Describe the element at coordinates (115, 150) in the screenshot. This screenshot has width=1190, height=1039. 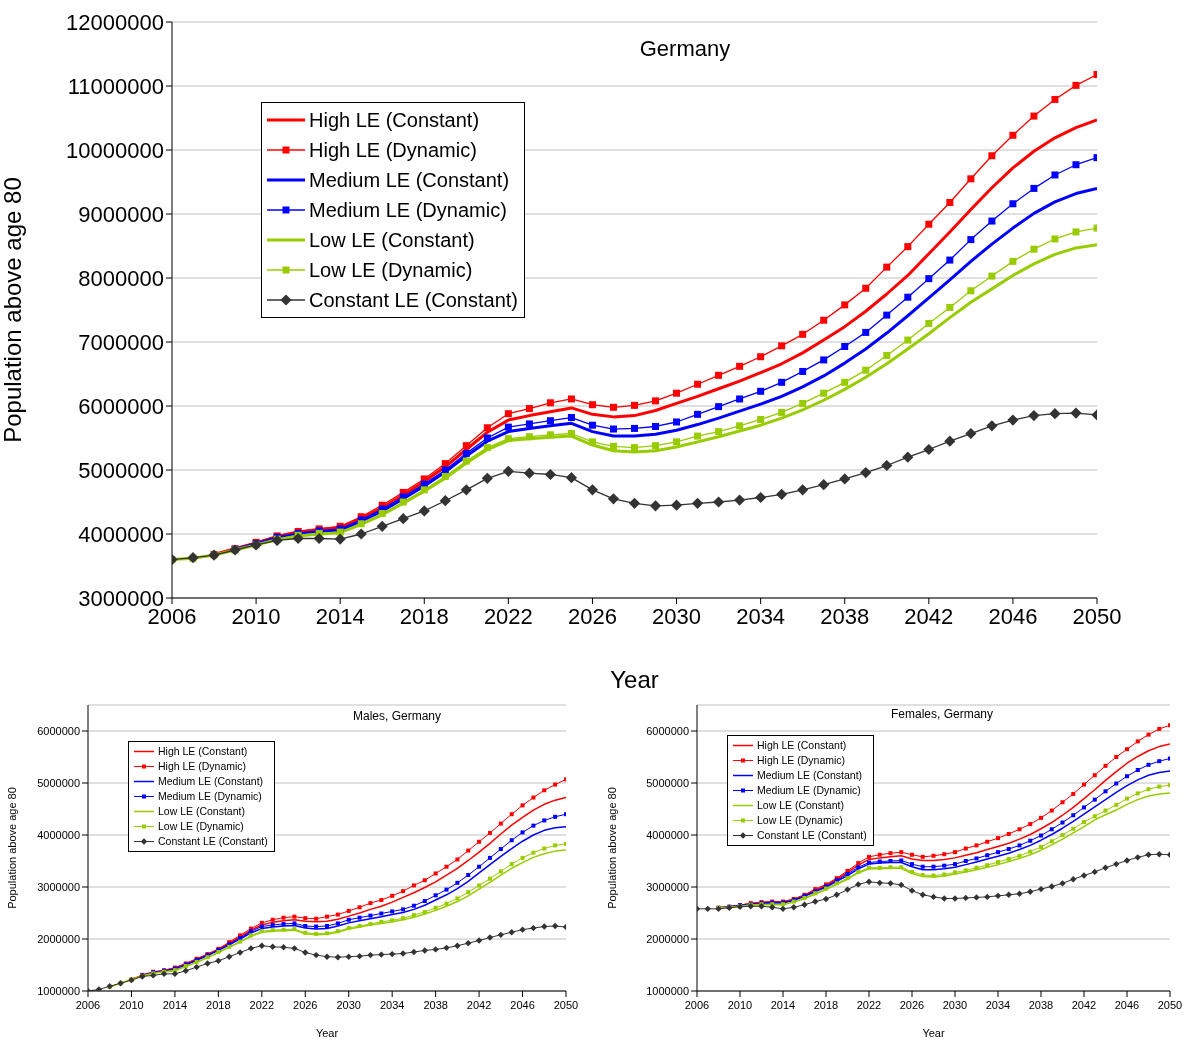
I see `y-tick-label: 10000000` at that location.